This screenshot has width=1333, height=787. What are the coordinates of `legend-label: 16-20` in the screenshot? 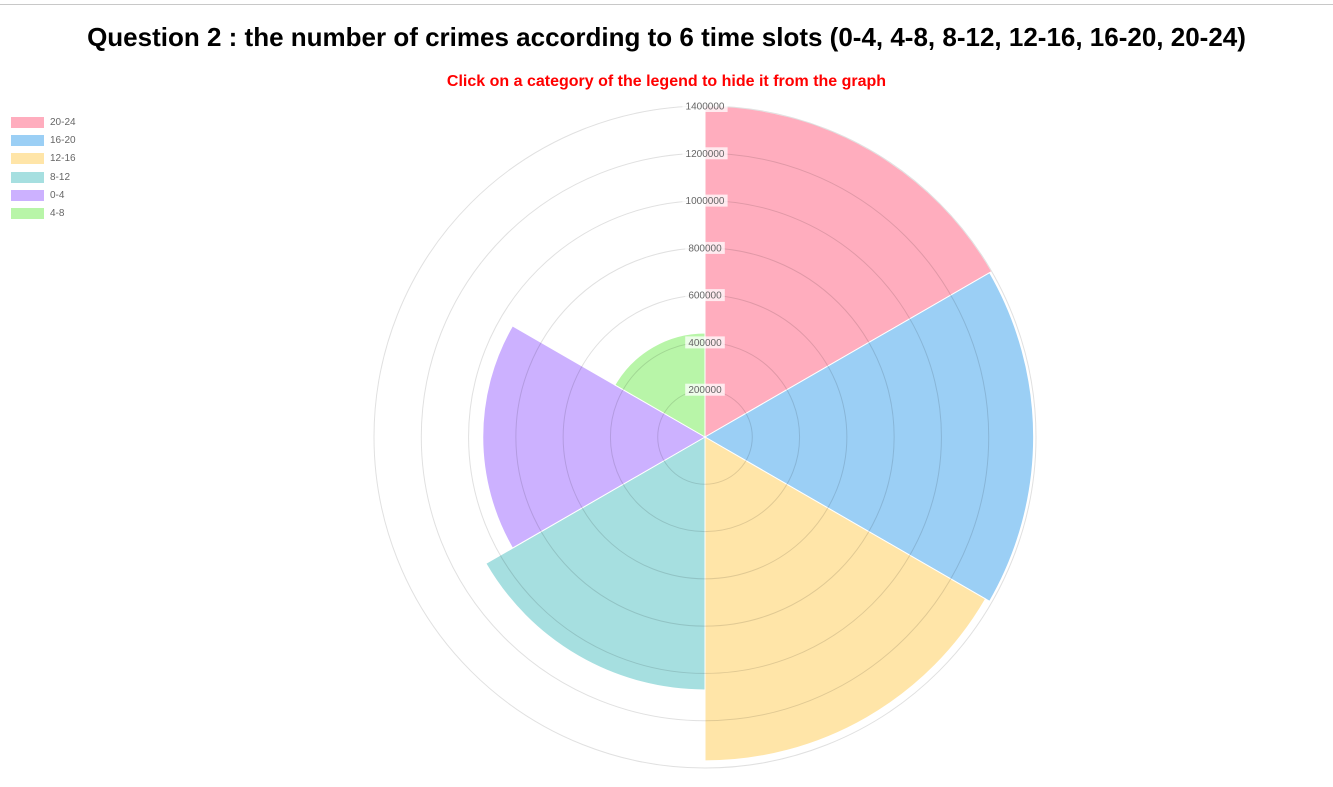 It's located at (63, 140).